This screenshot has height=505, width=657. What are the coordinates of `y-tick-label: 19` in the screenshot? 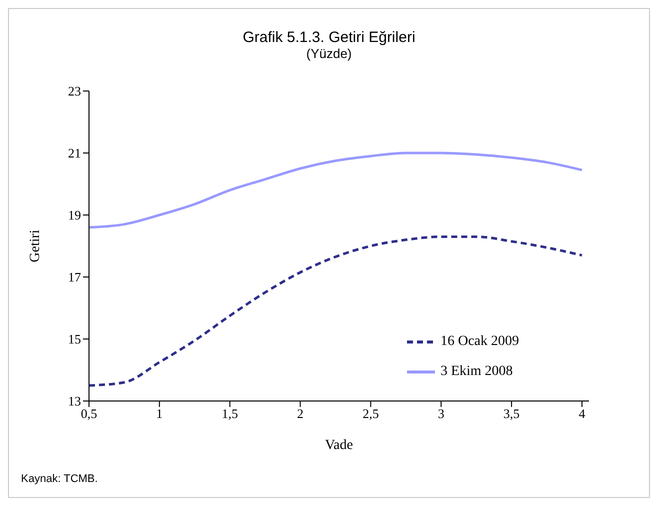 It's located at (74, 215).